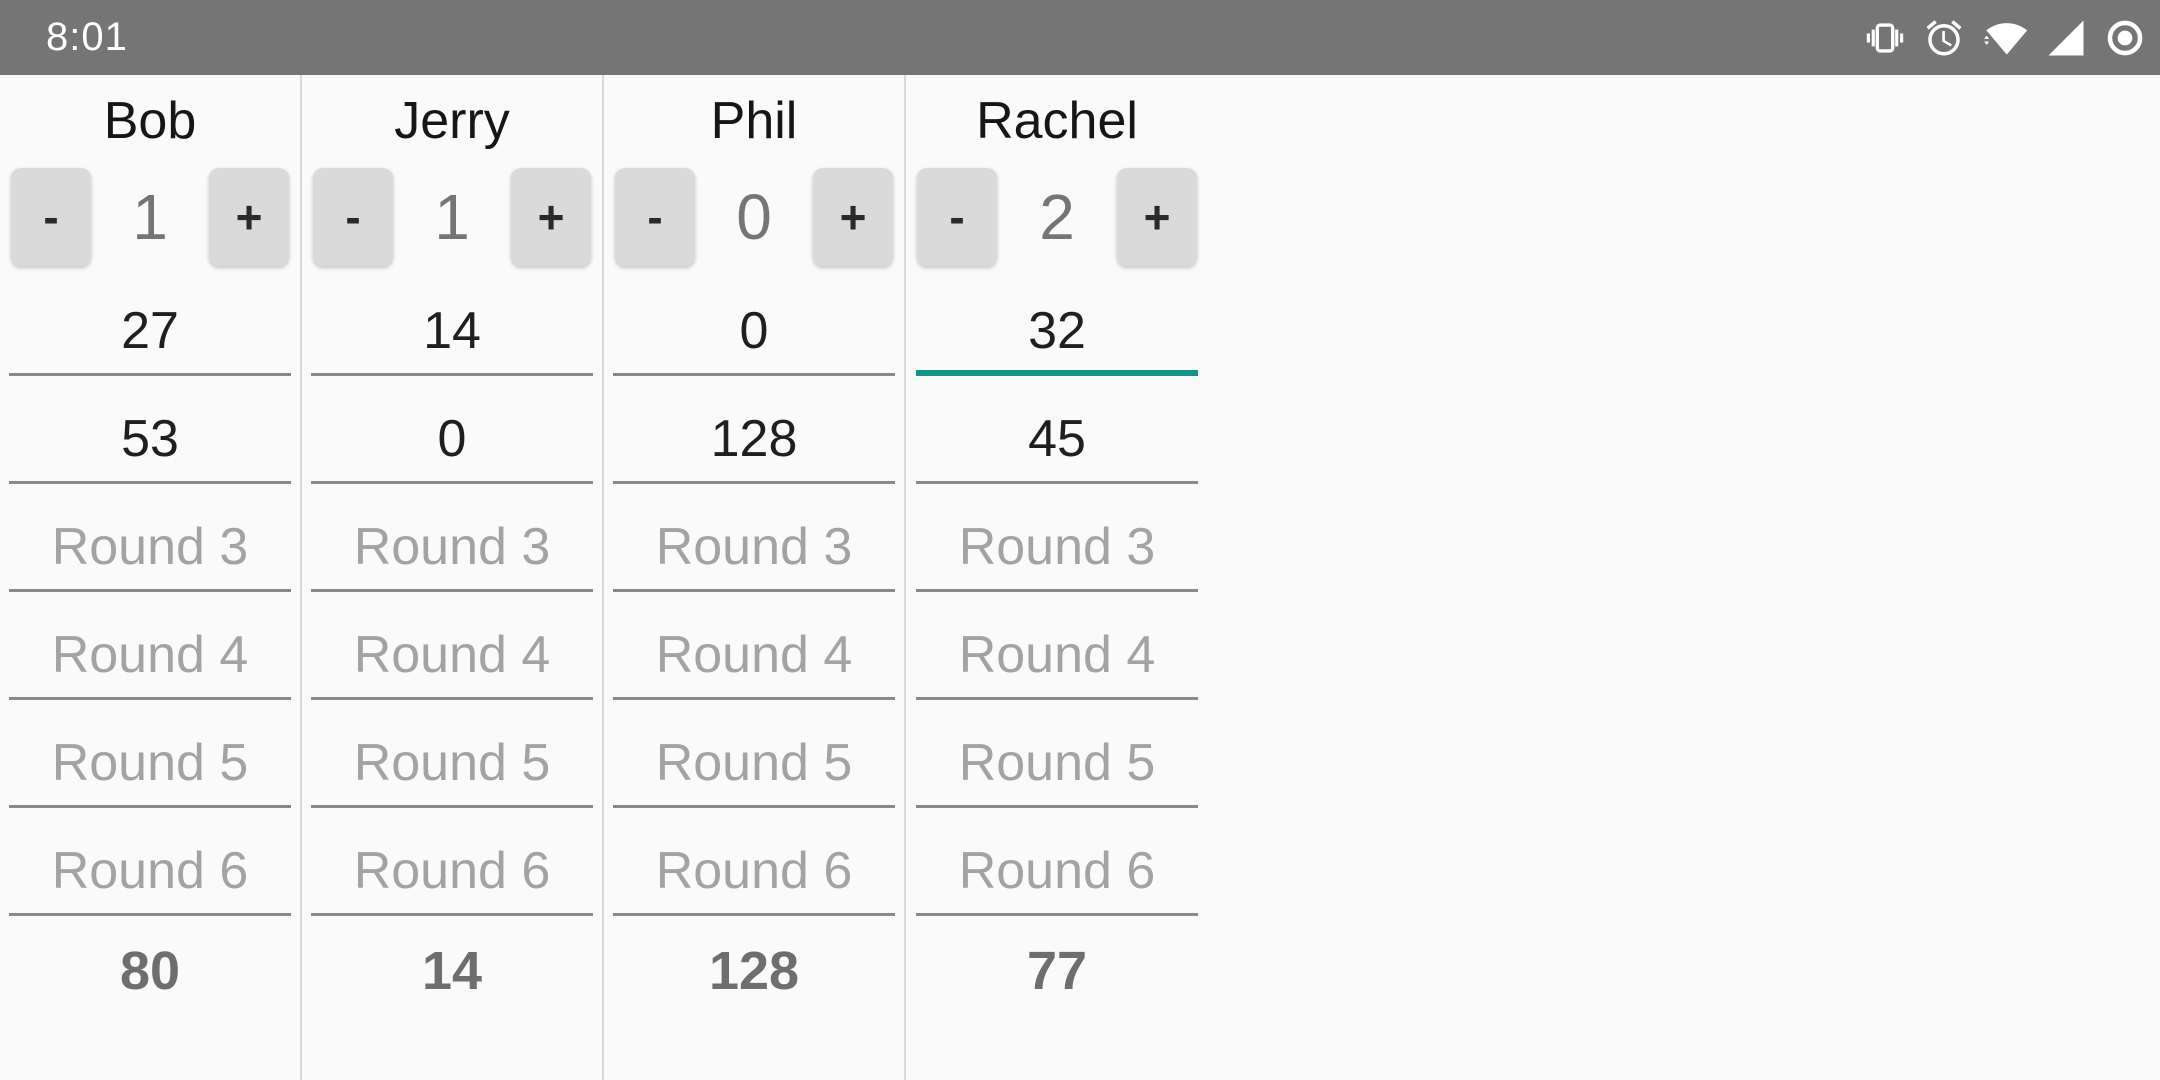 The image size is (2160, 1080). I want to click on win-counter-stepper: - 2 +, so click(1057, 217).